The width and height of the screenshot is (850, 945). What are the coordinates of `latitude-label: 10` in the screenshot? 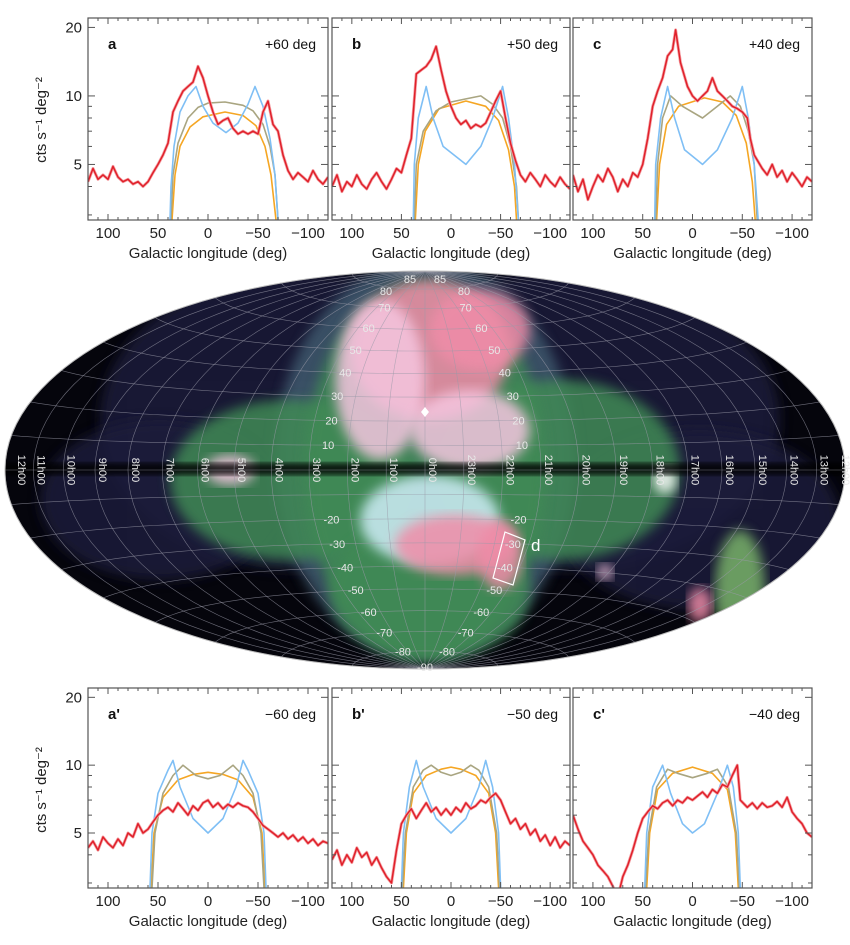 It's located at (522, 446).